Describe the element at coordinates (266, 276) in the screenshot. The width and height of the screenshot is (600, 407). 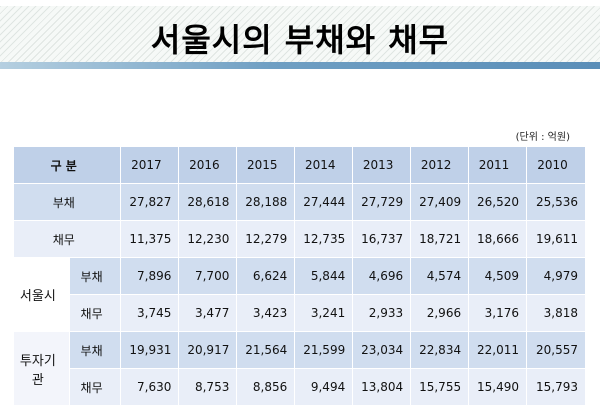
I see `table-cell: 6,624` at that location.